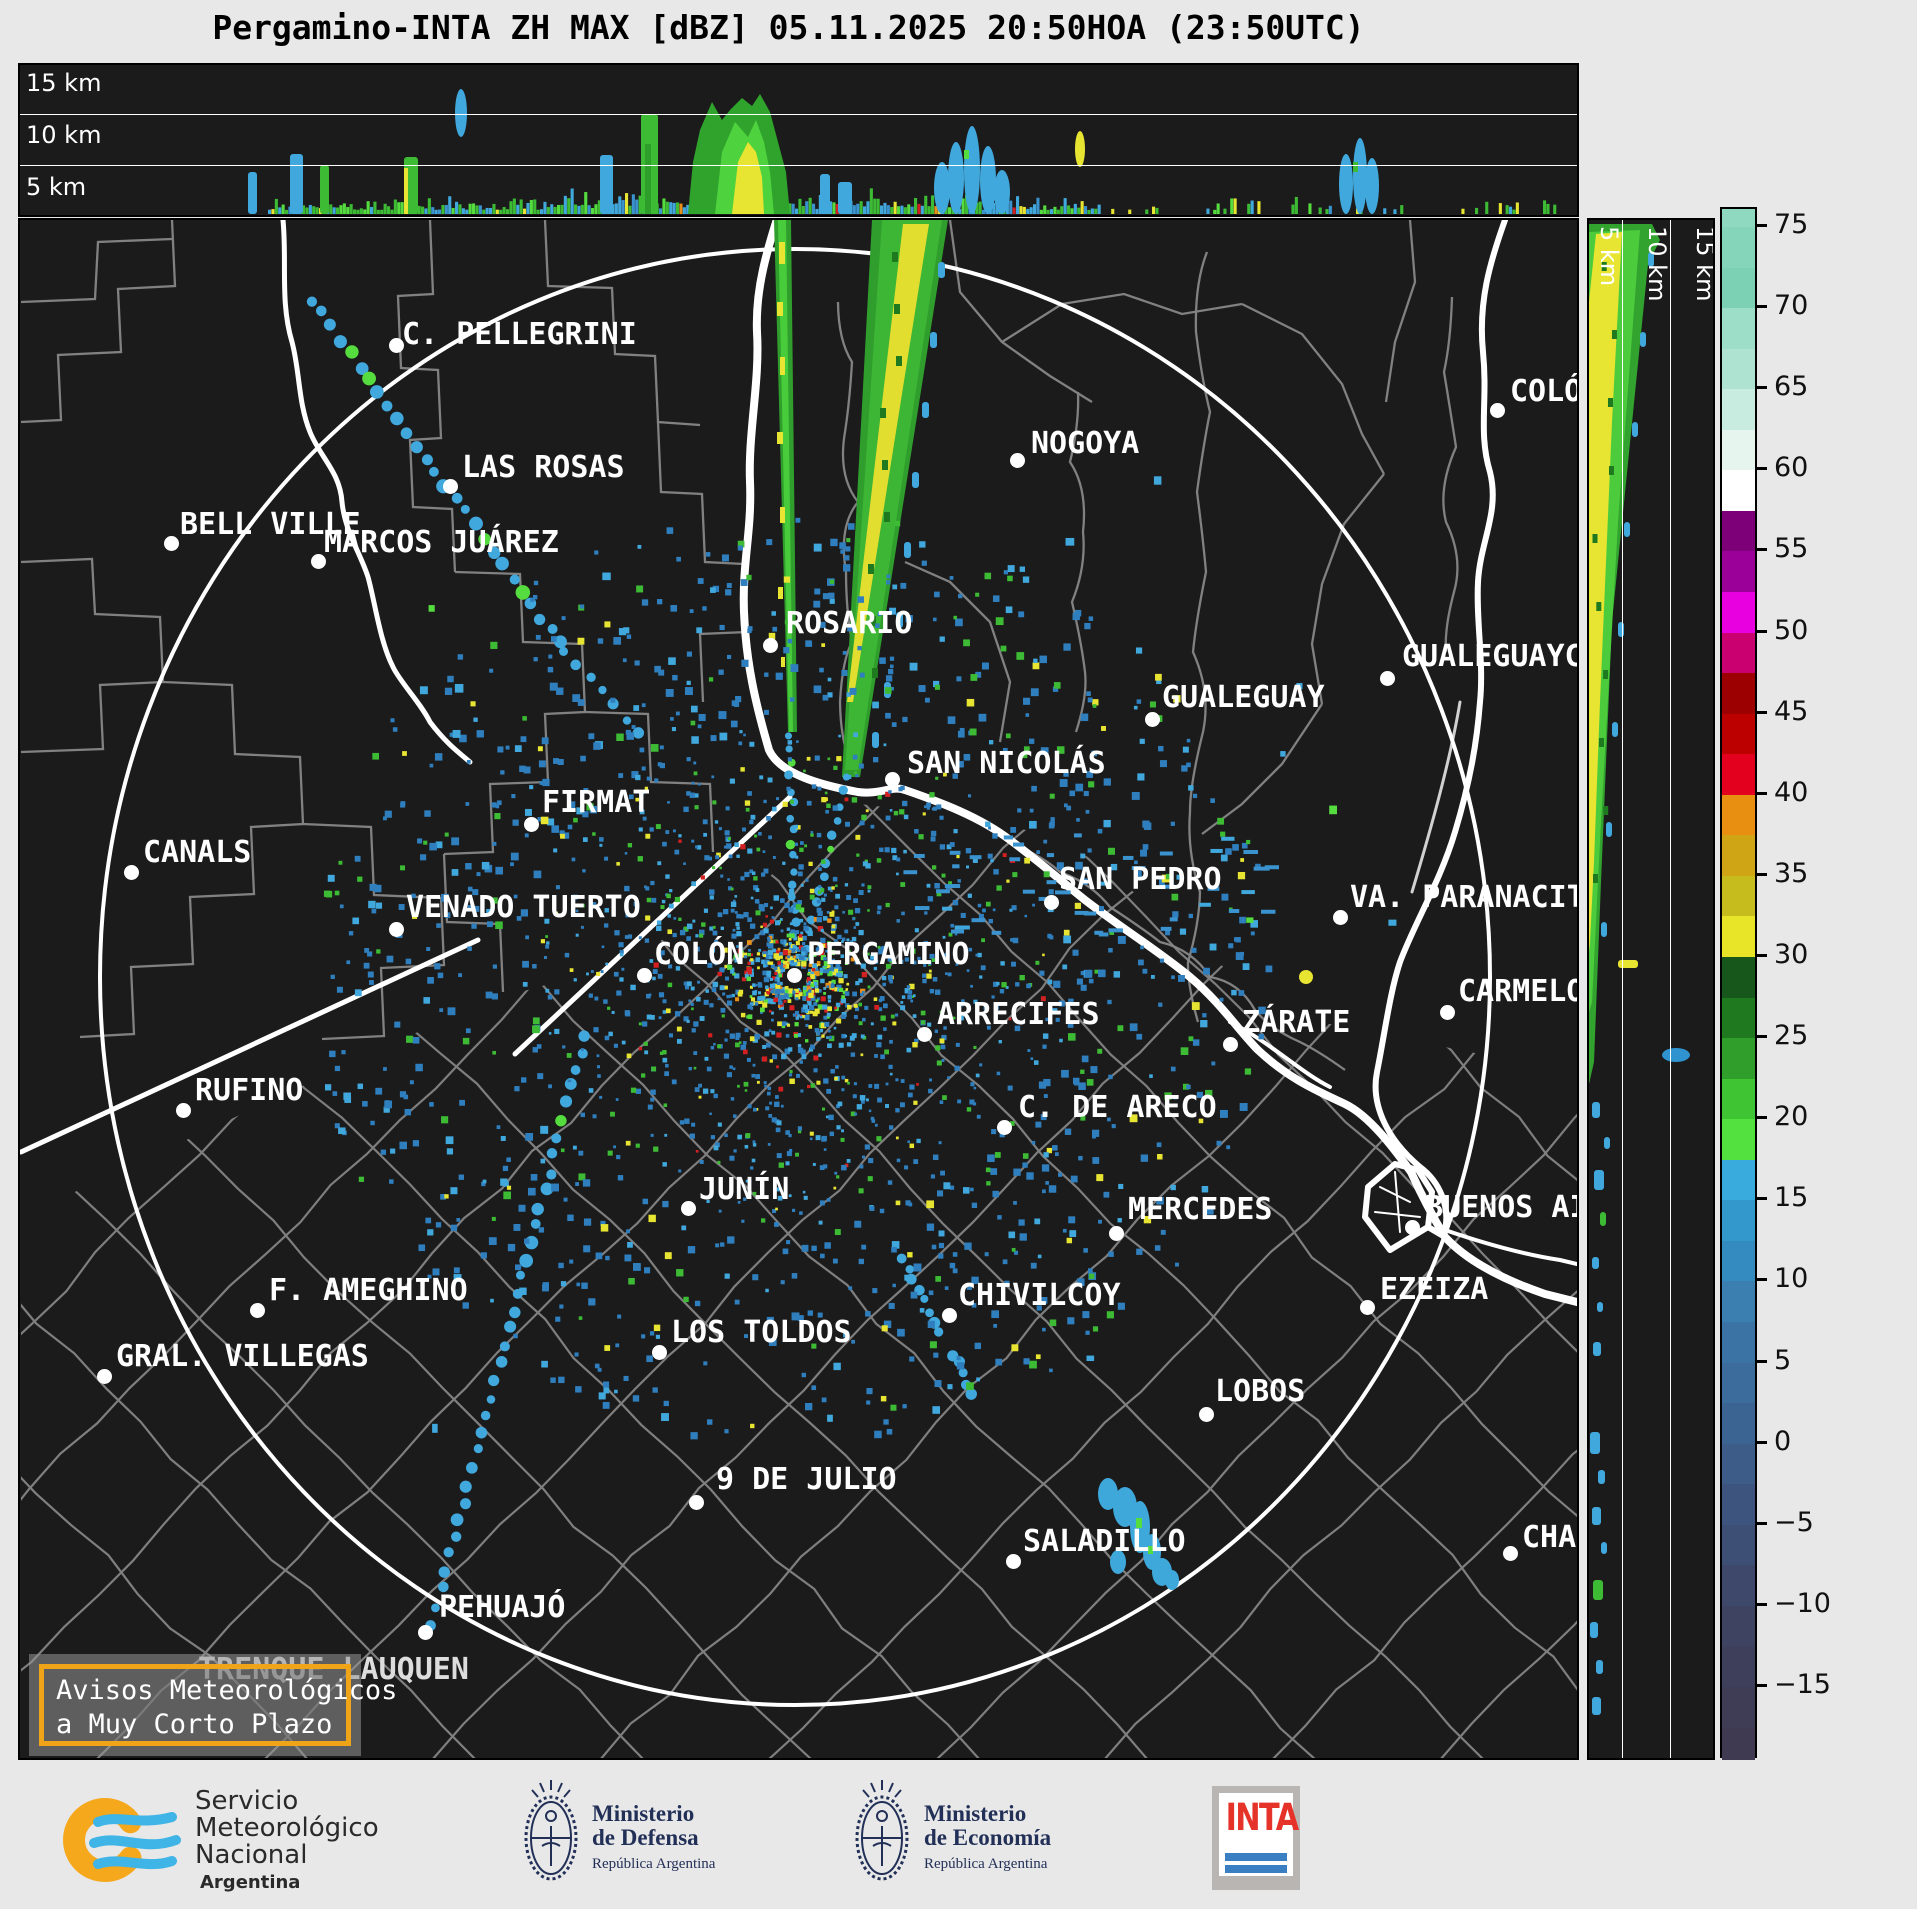 The width and height of the screenshot is (1917, 1909). What do you see at coordinates (368, 1290) in the screenshot?
I see `city-label: F. AMEGHINO` at bounding box center [368, 1290].